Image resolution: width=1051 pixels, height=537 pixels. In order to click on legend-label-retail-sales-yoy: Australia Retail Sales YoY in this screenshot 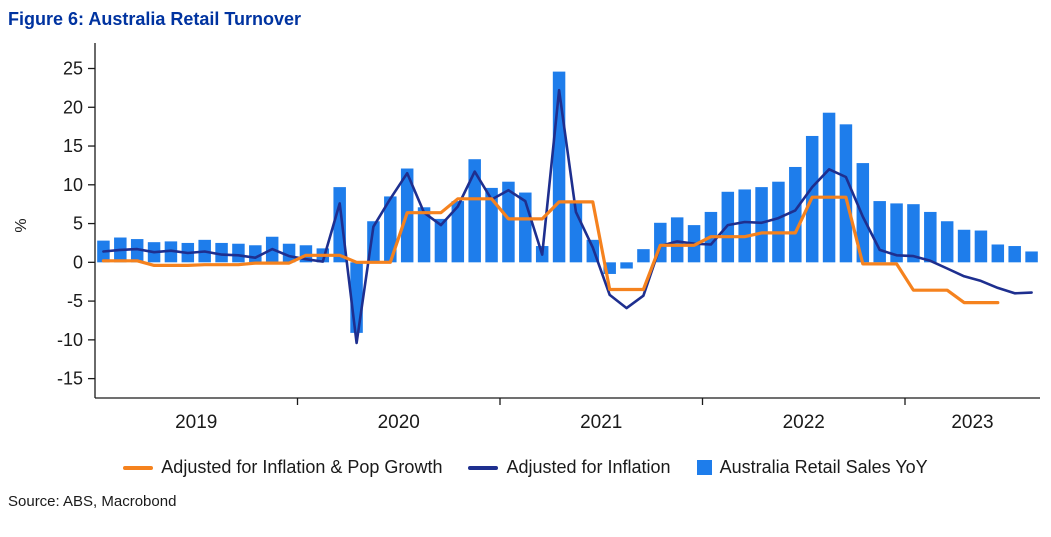, I will do `click(823, 467)`.